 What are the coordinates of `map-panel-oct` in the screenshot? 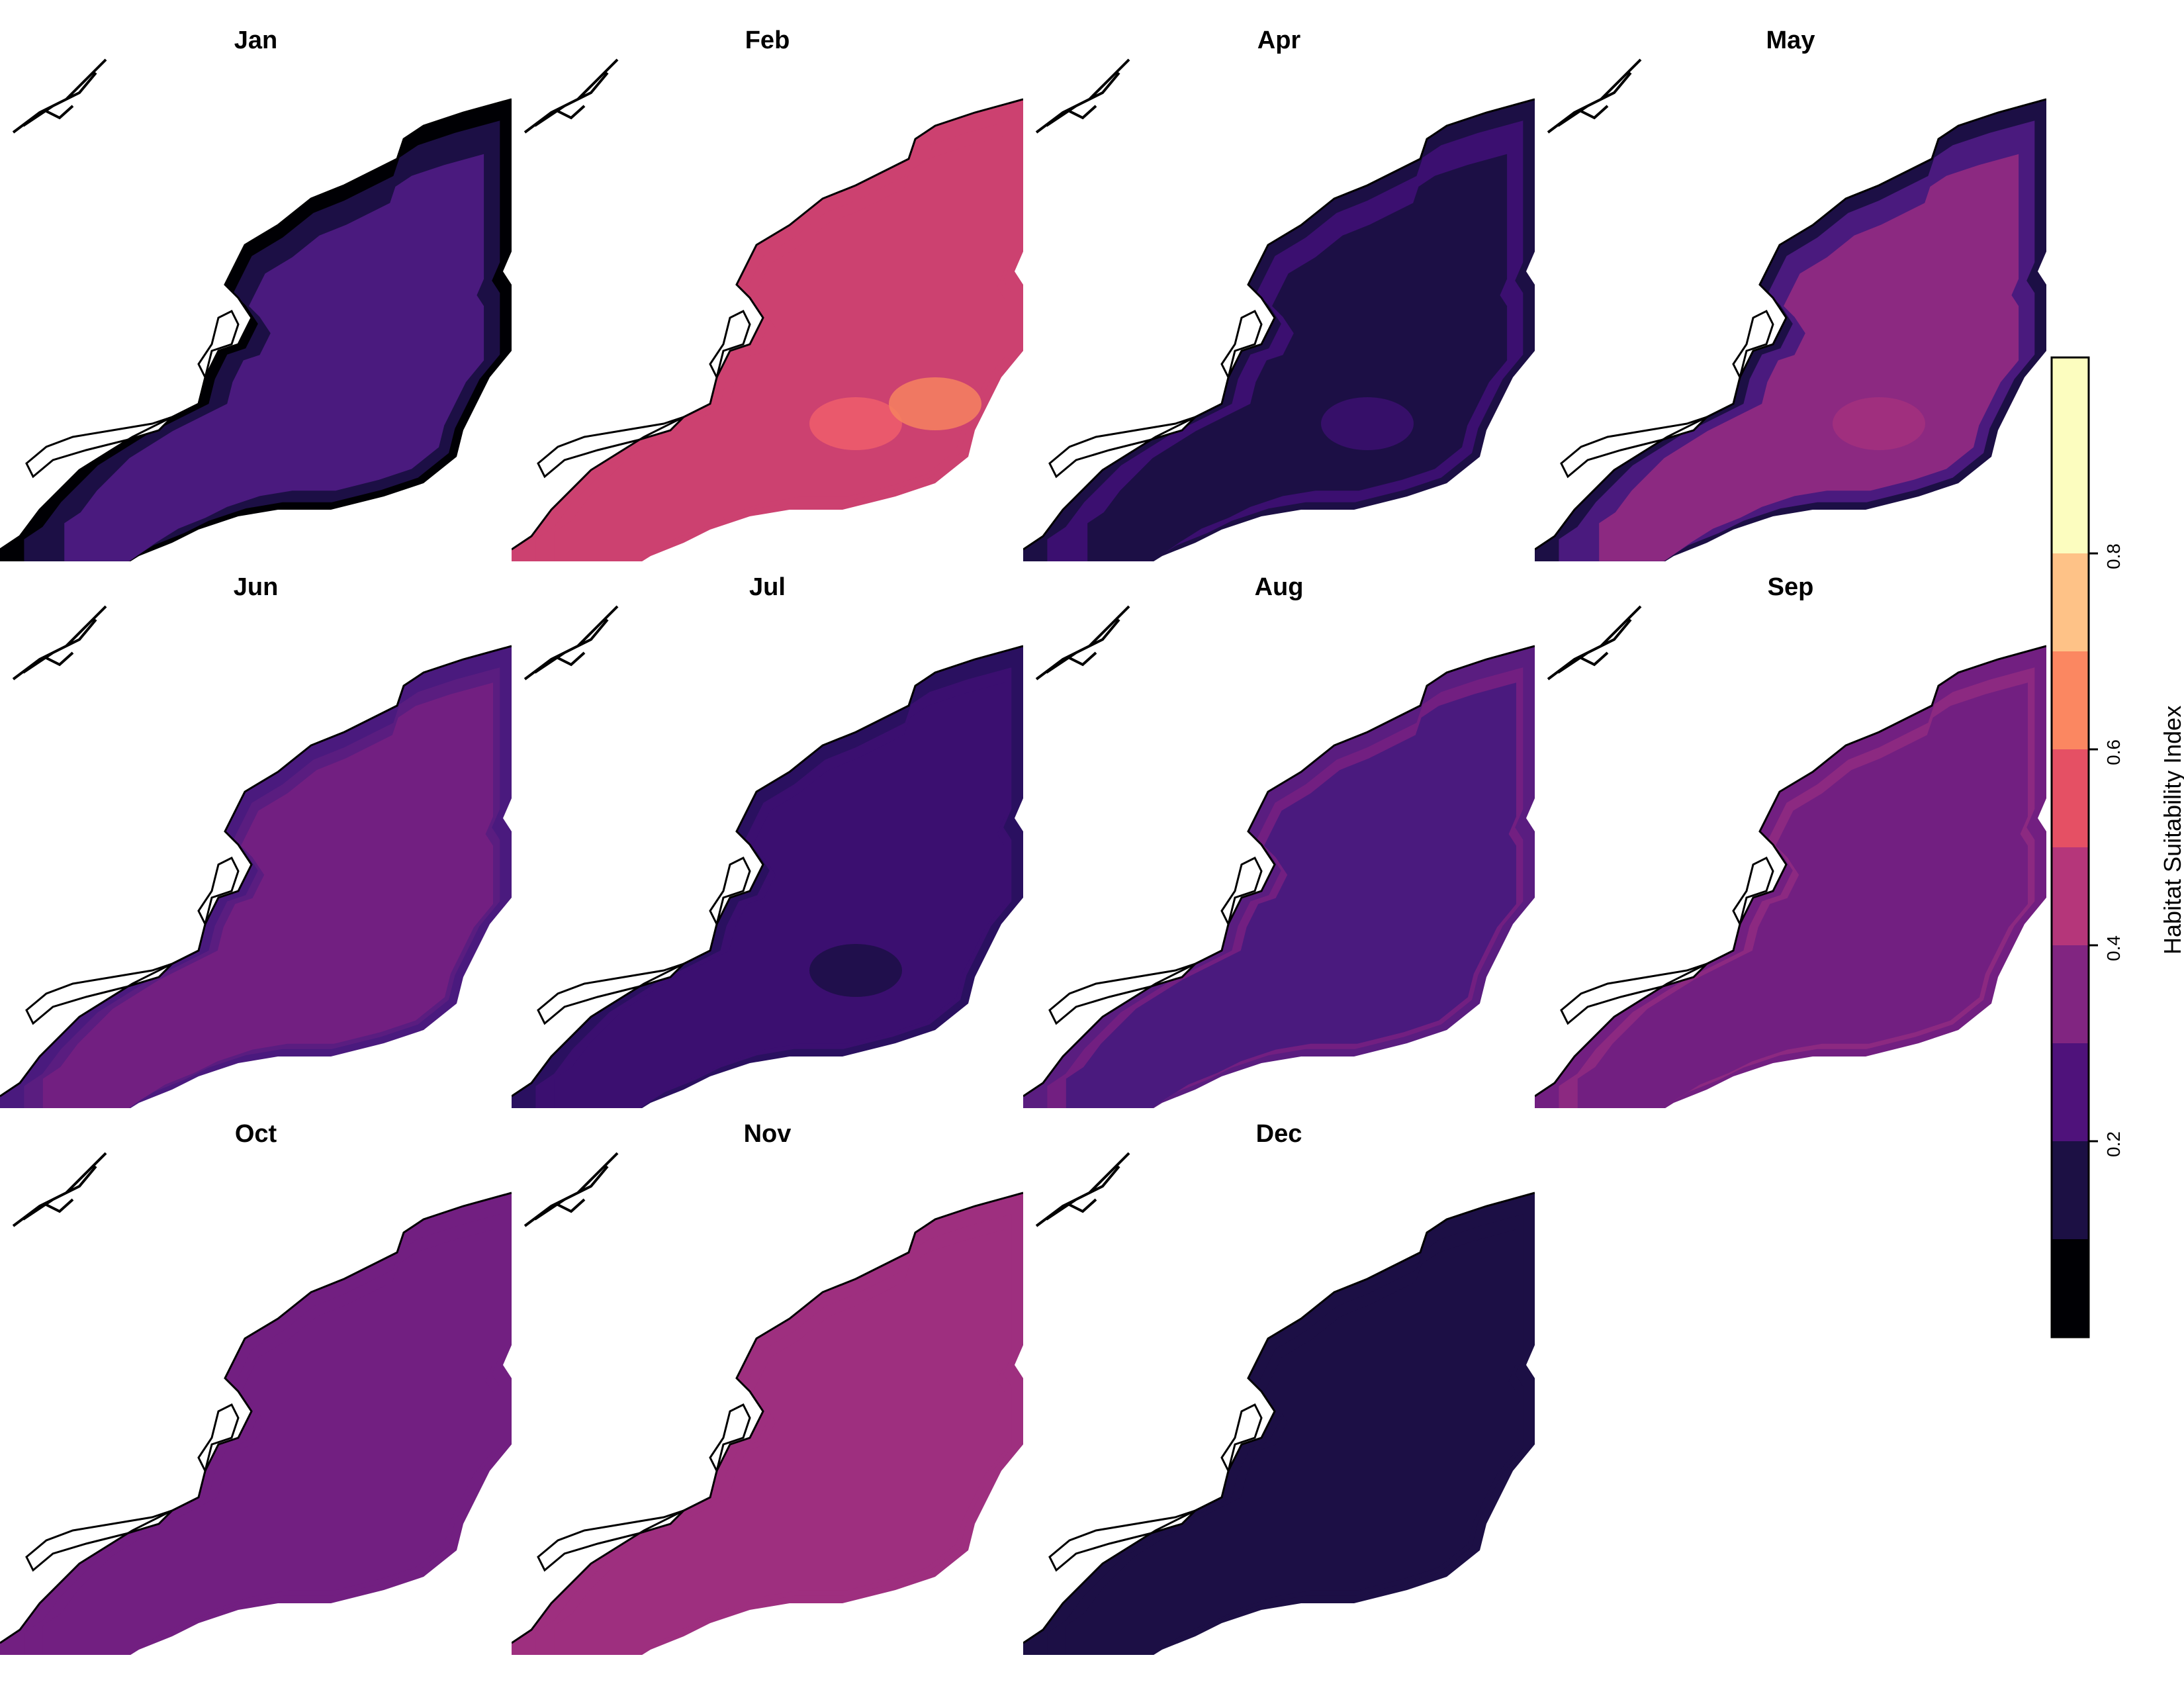 It's located at (256, 1403).